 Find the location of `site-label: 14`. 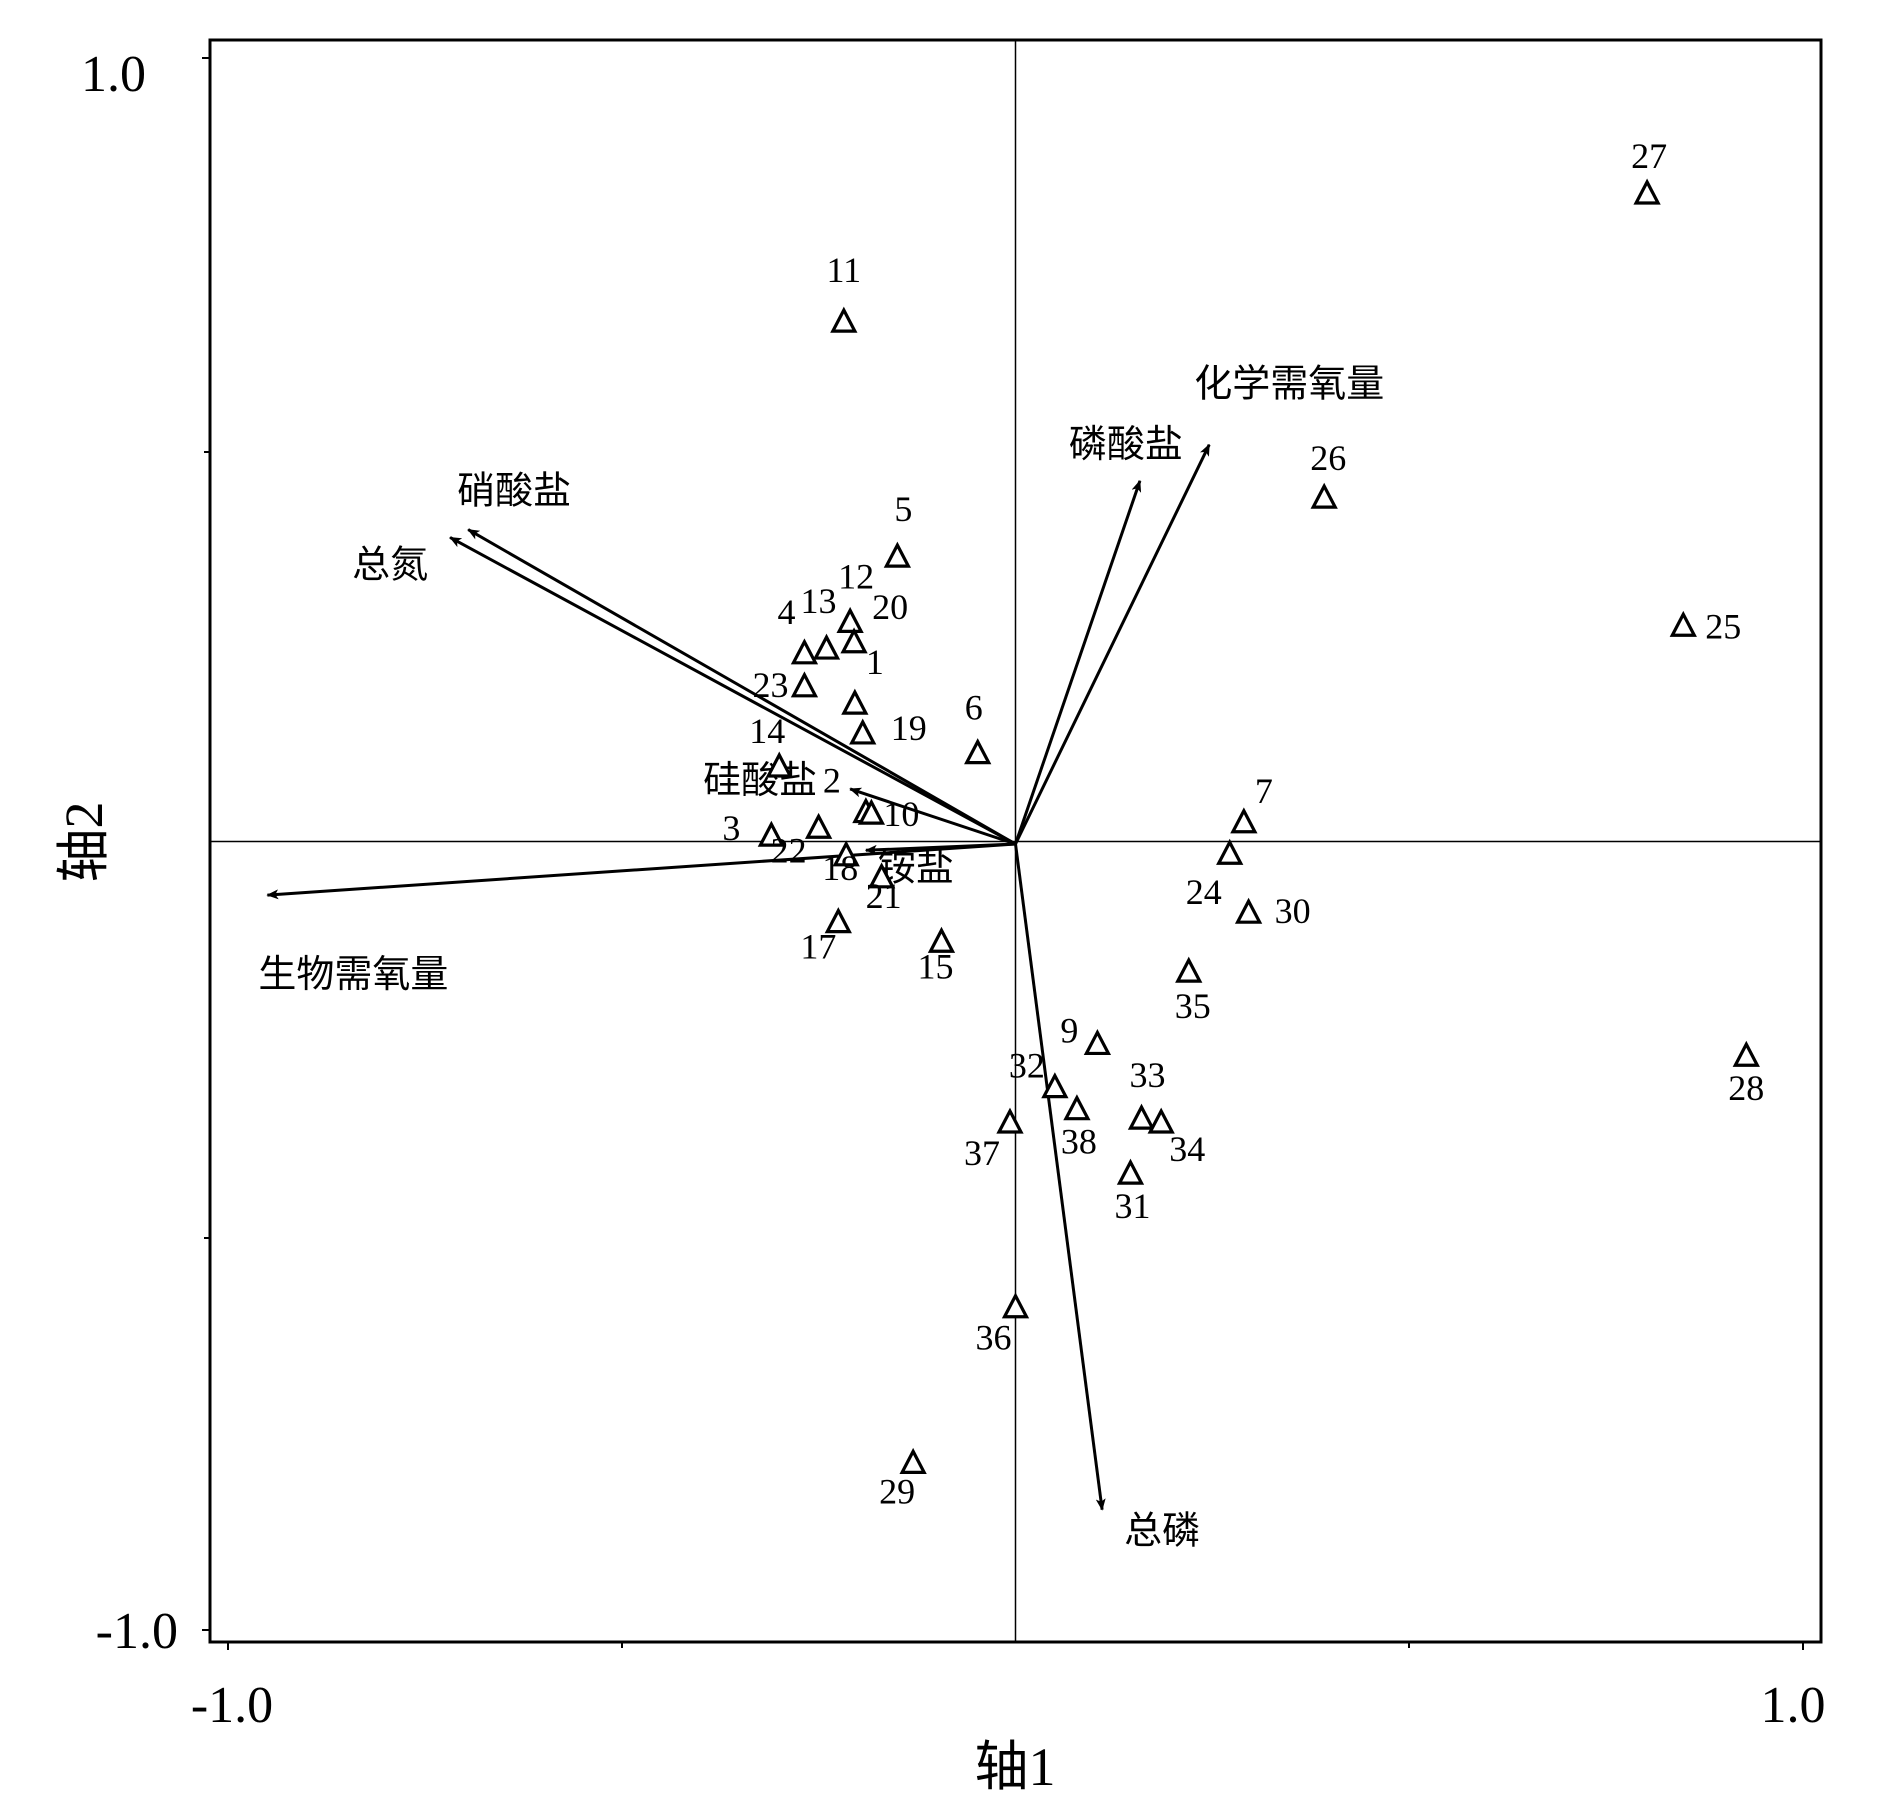

site-label: 14 is located at coordinates (767, 731).